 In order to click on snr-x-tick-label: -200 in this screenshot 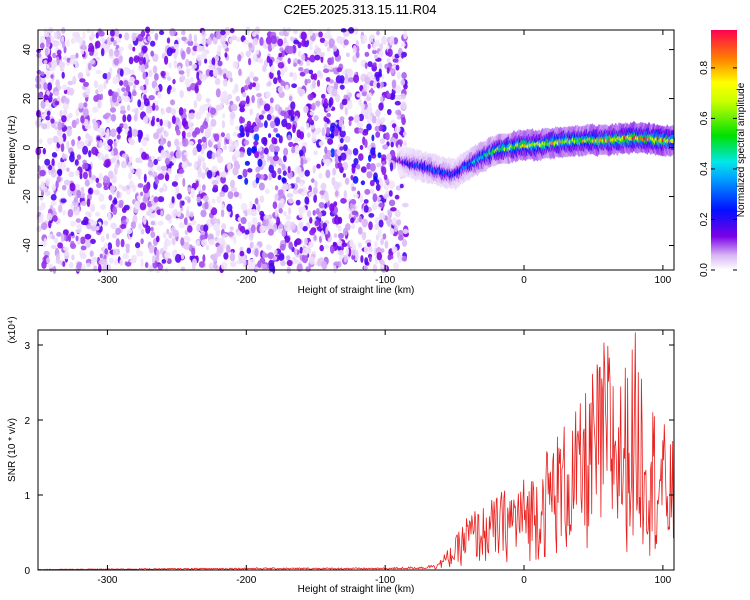, I will do `click(246, 580)`.